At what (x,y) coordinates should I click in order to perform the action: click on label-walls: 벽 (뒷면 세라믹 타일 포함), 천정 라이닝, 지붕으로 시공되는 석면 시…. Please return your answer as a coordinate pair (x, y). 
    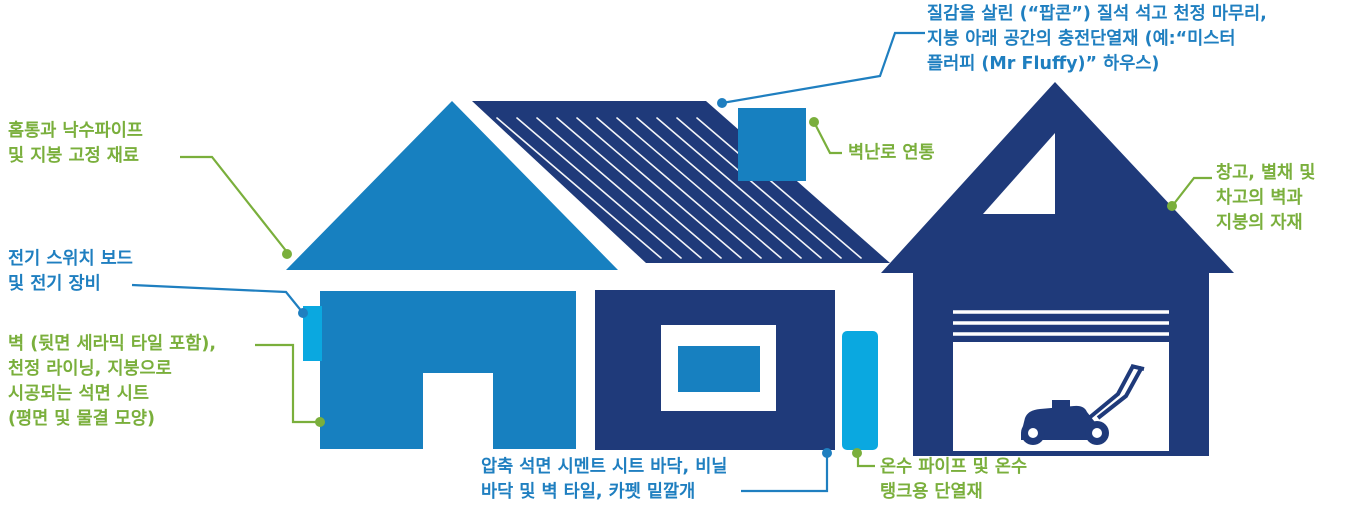
    Looking at the image, I should click on (112, 382).